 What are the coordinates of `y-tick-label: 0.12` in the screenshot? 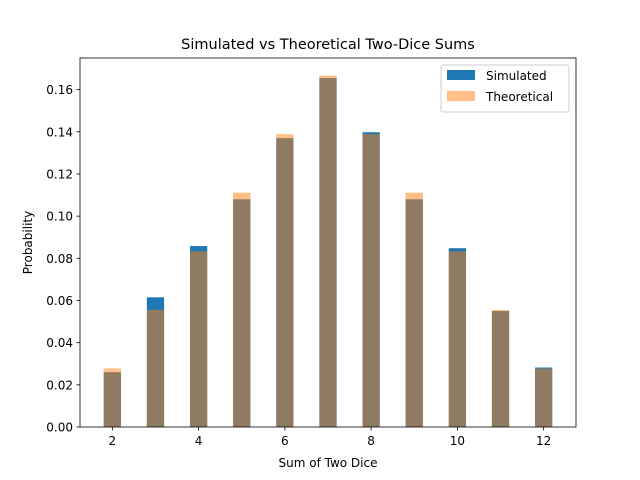 It's located at (59, 174).